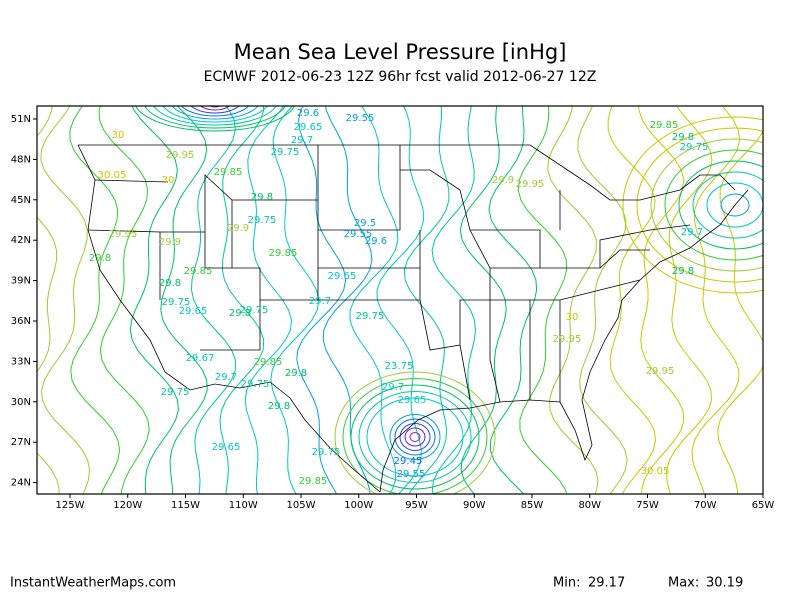 The image size is (800, 600). Describe the element at coordinates (365, 223) in the screenshot. I see `isobar-label: 29.5` at that location.